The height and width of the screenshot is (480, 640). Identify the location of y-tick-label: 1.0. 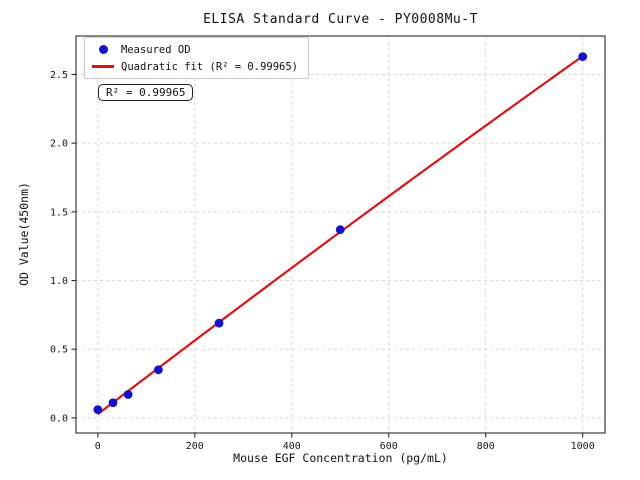
(59, 281).